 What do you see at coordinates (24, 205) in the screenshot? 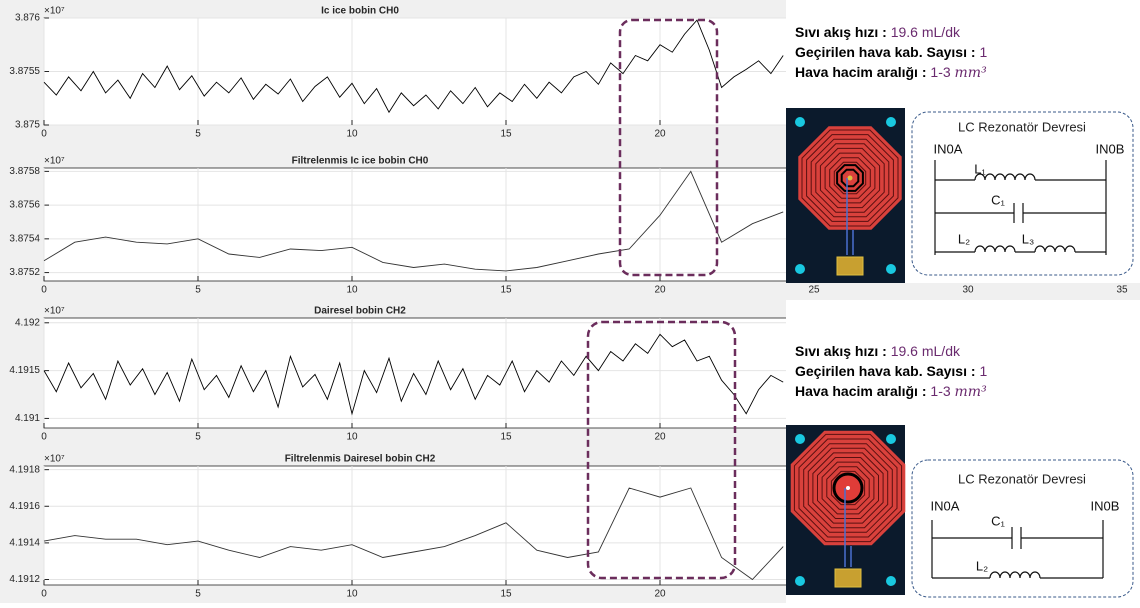
I see `y-tick-label: 3.8756` at bounding box center [24, 205].